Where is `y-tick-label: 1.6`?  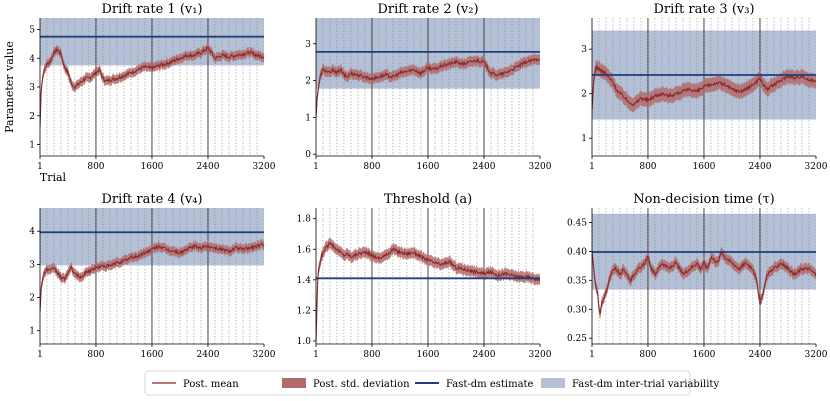
y-tick-label: 1.6 is located at coordinates (304, 250).